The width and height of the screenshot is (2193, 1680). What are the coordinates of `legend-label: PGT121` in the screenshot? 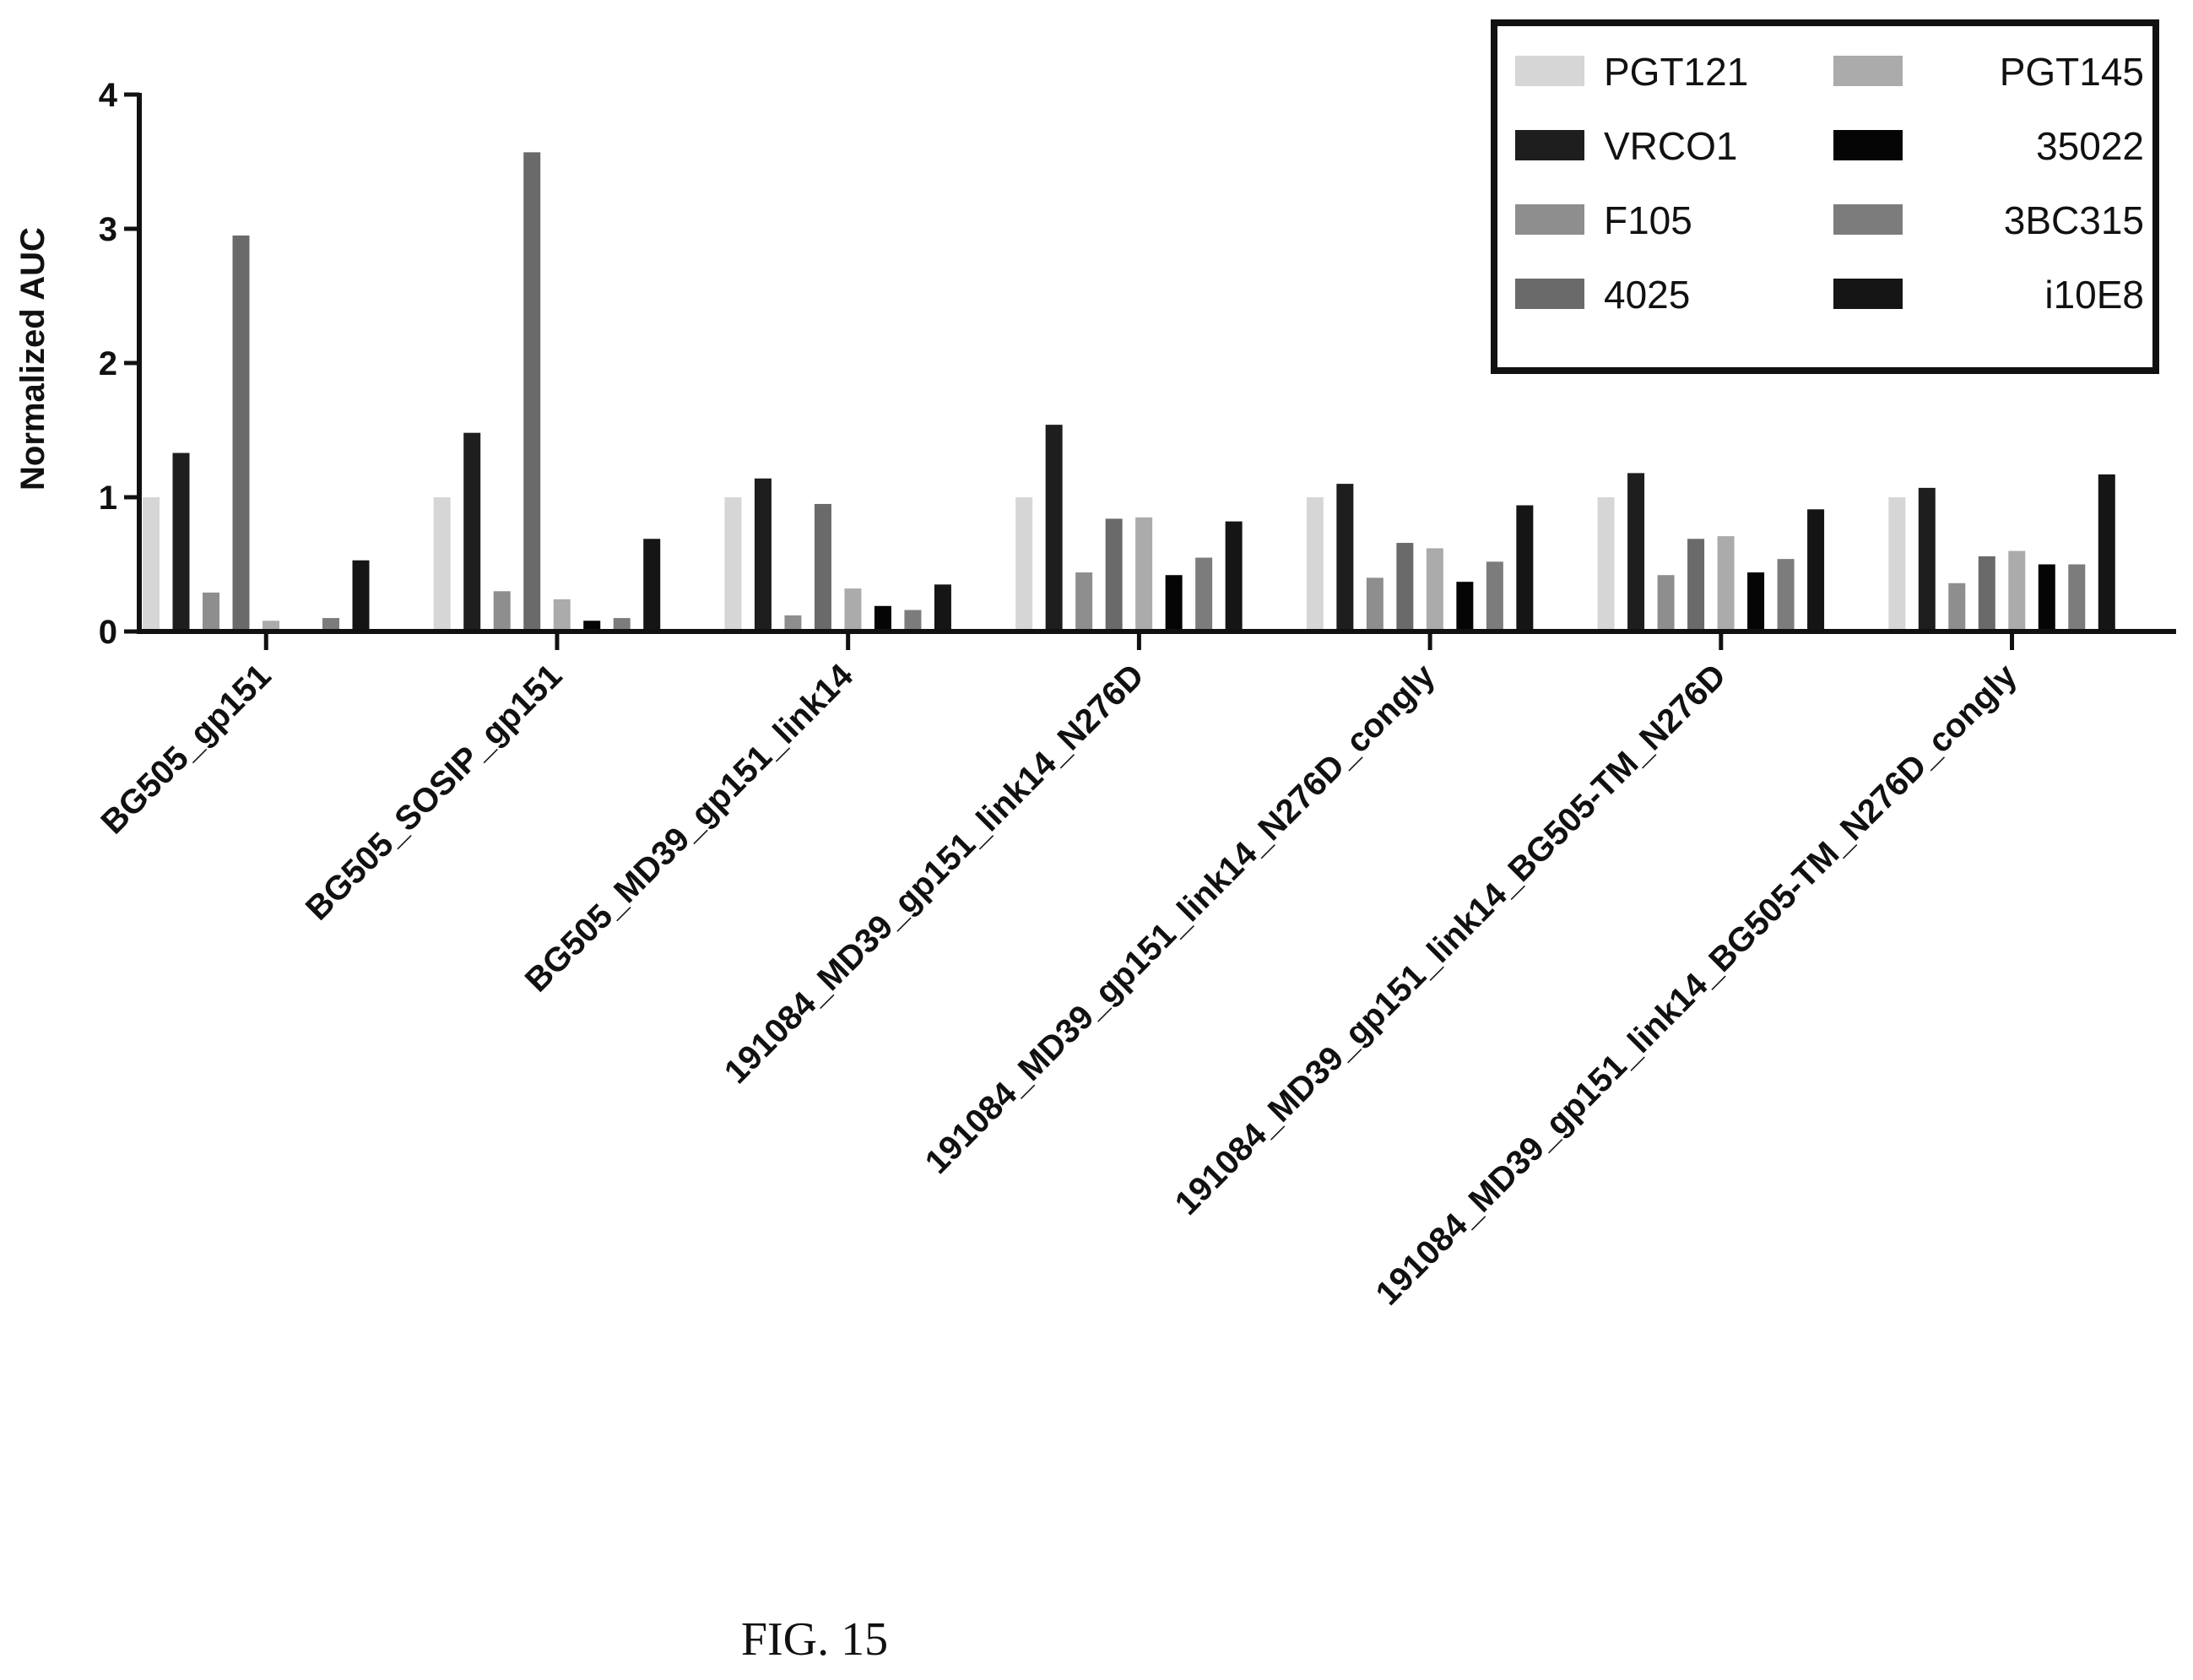 It's located at (1676, 72).